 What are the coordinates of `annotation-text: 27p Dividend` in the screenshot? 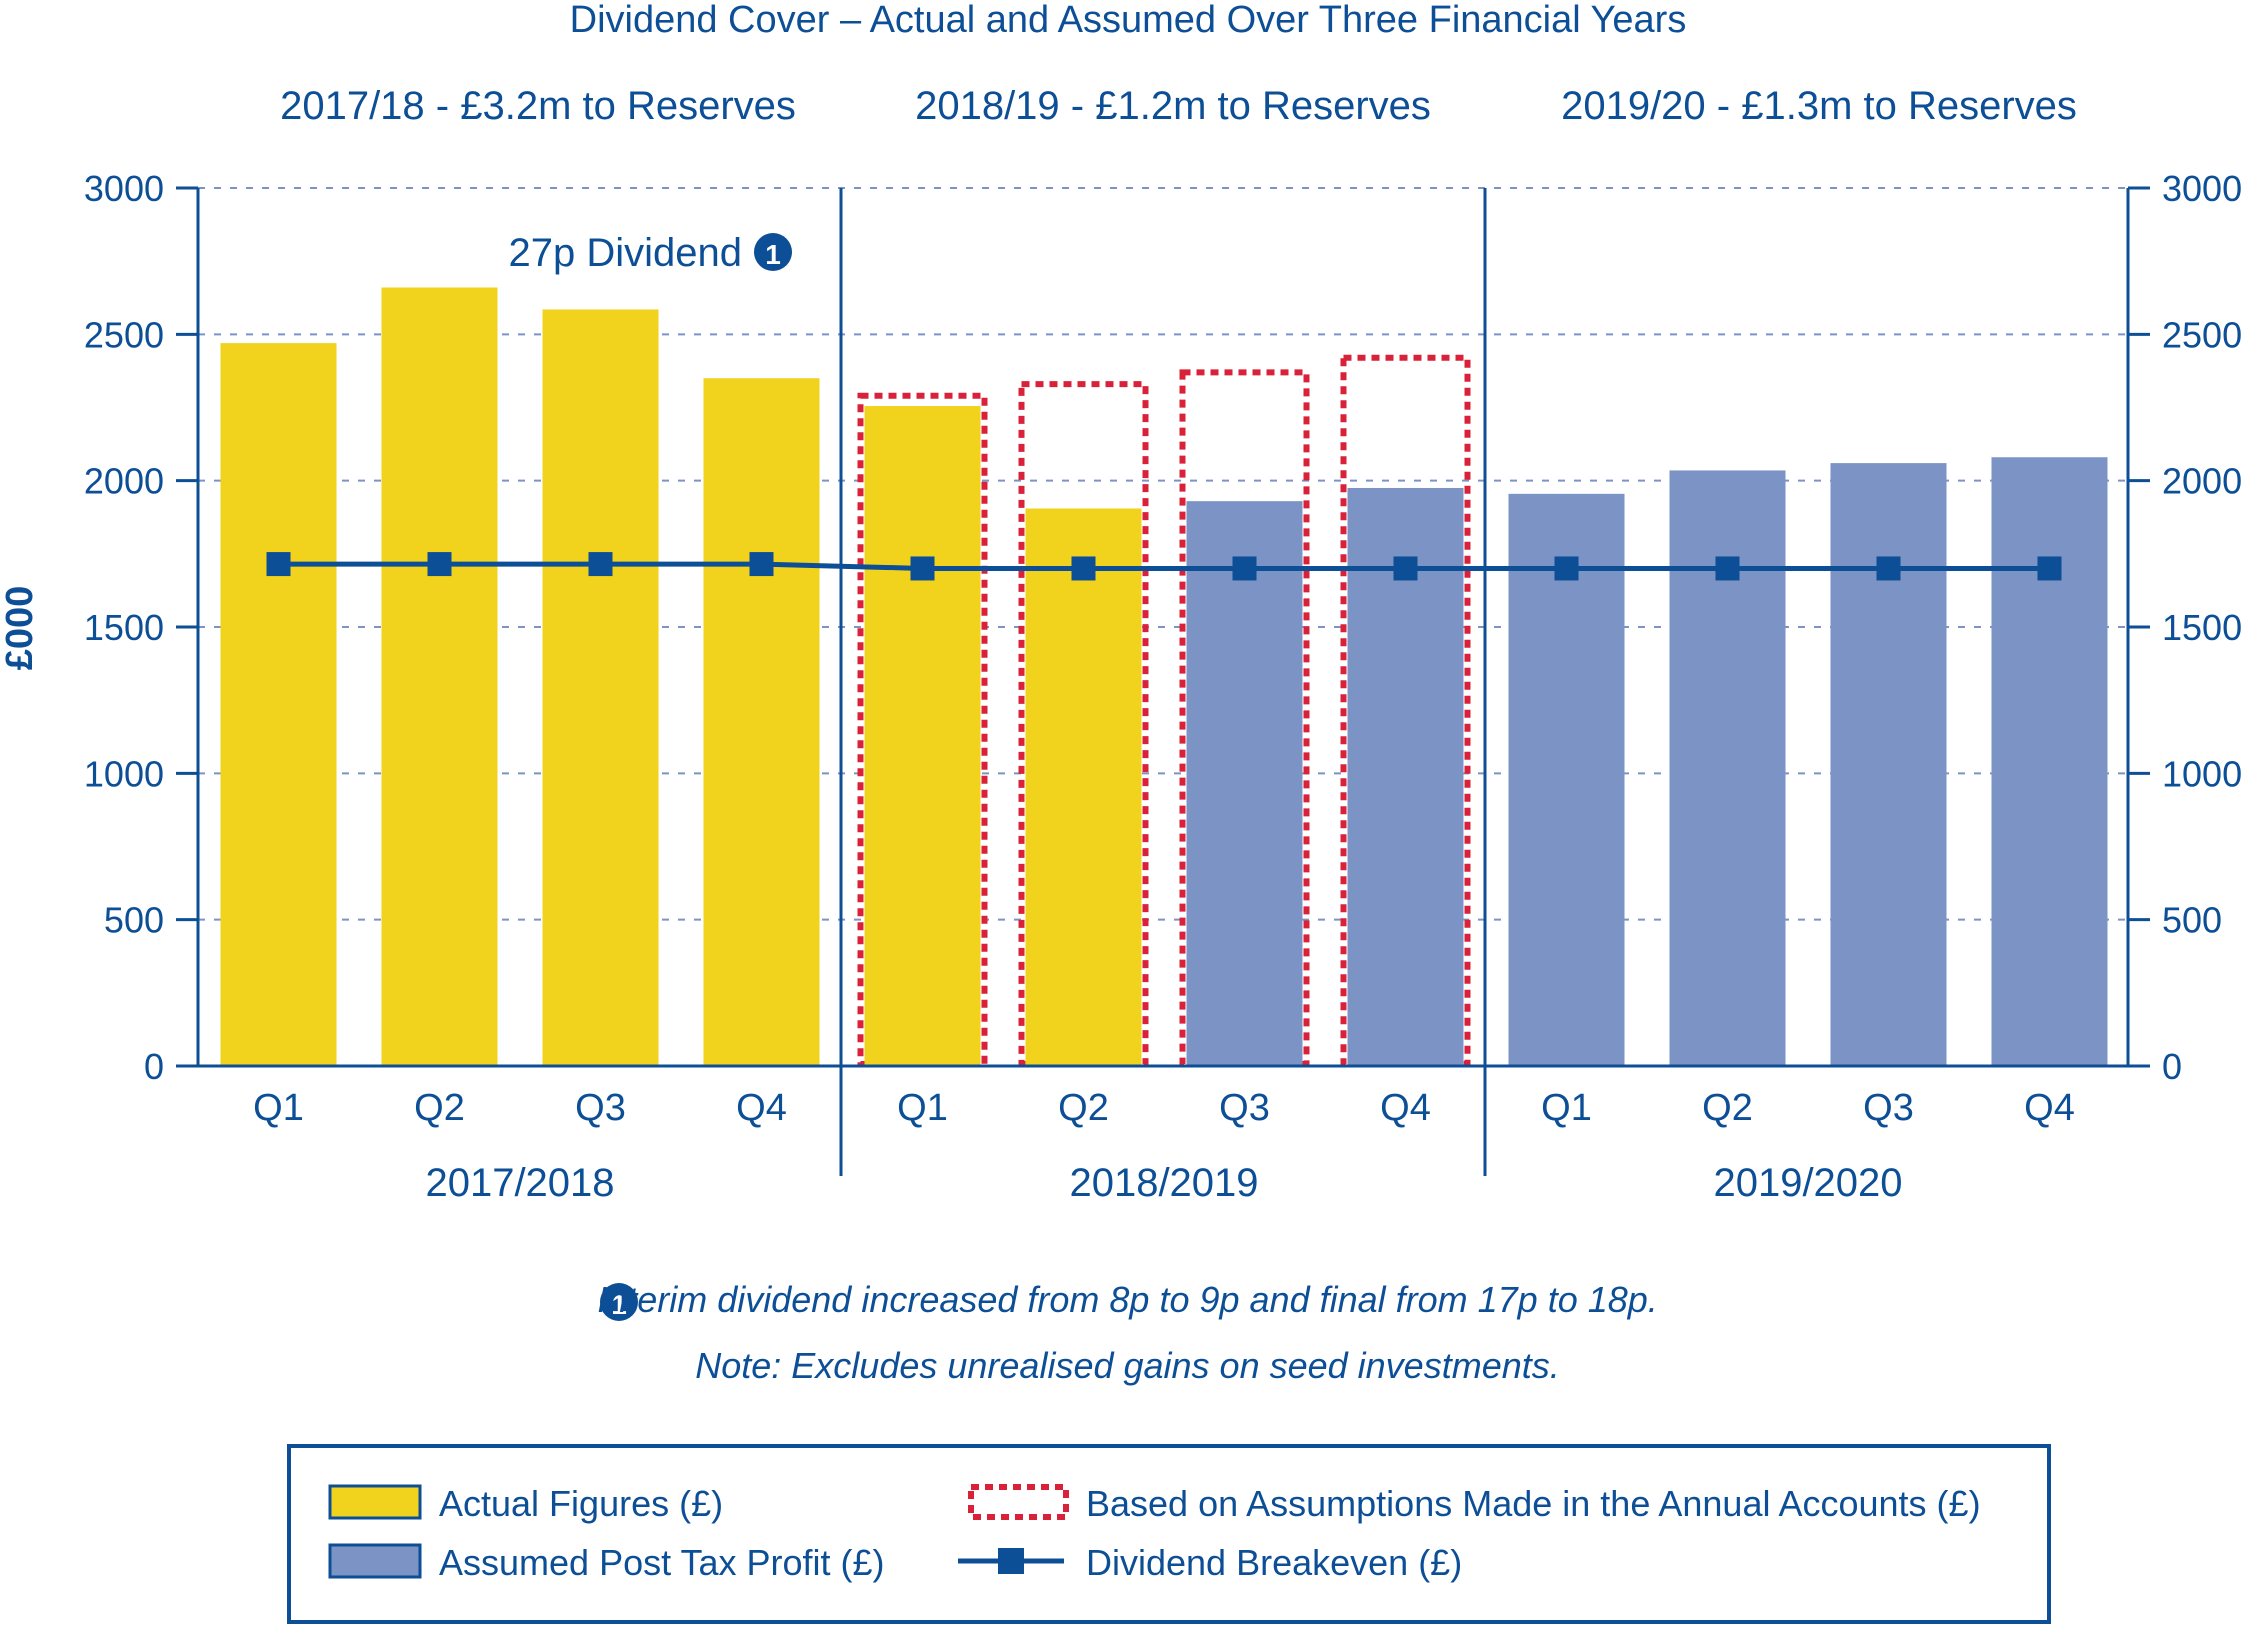 It's located at (626, 253).